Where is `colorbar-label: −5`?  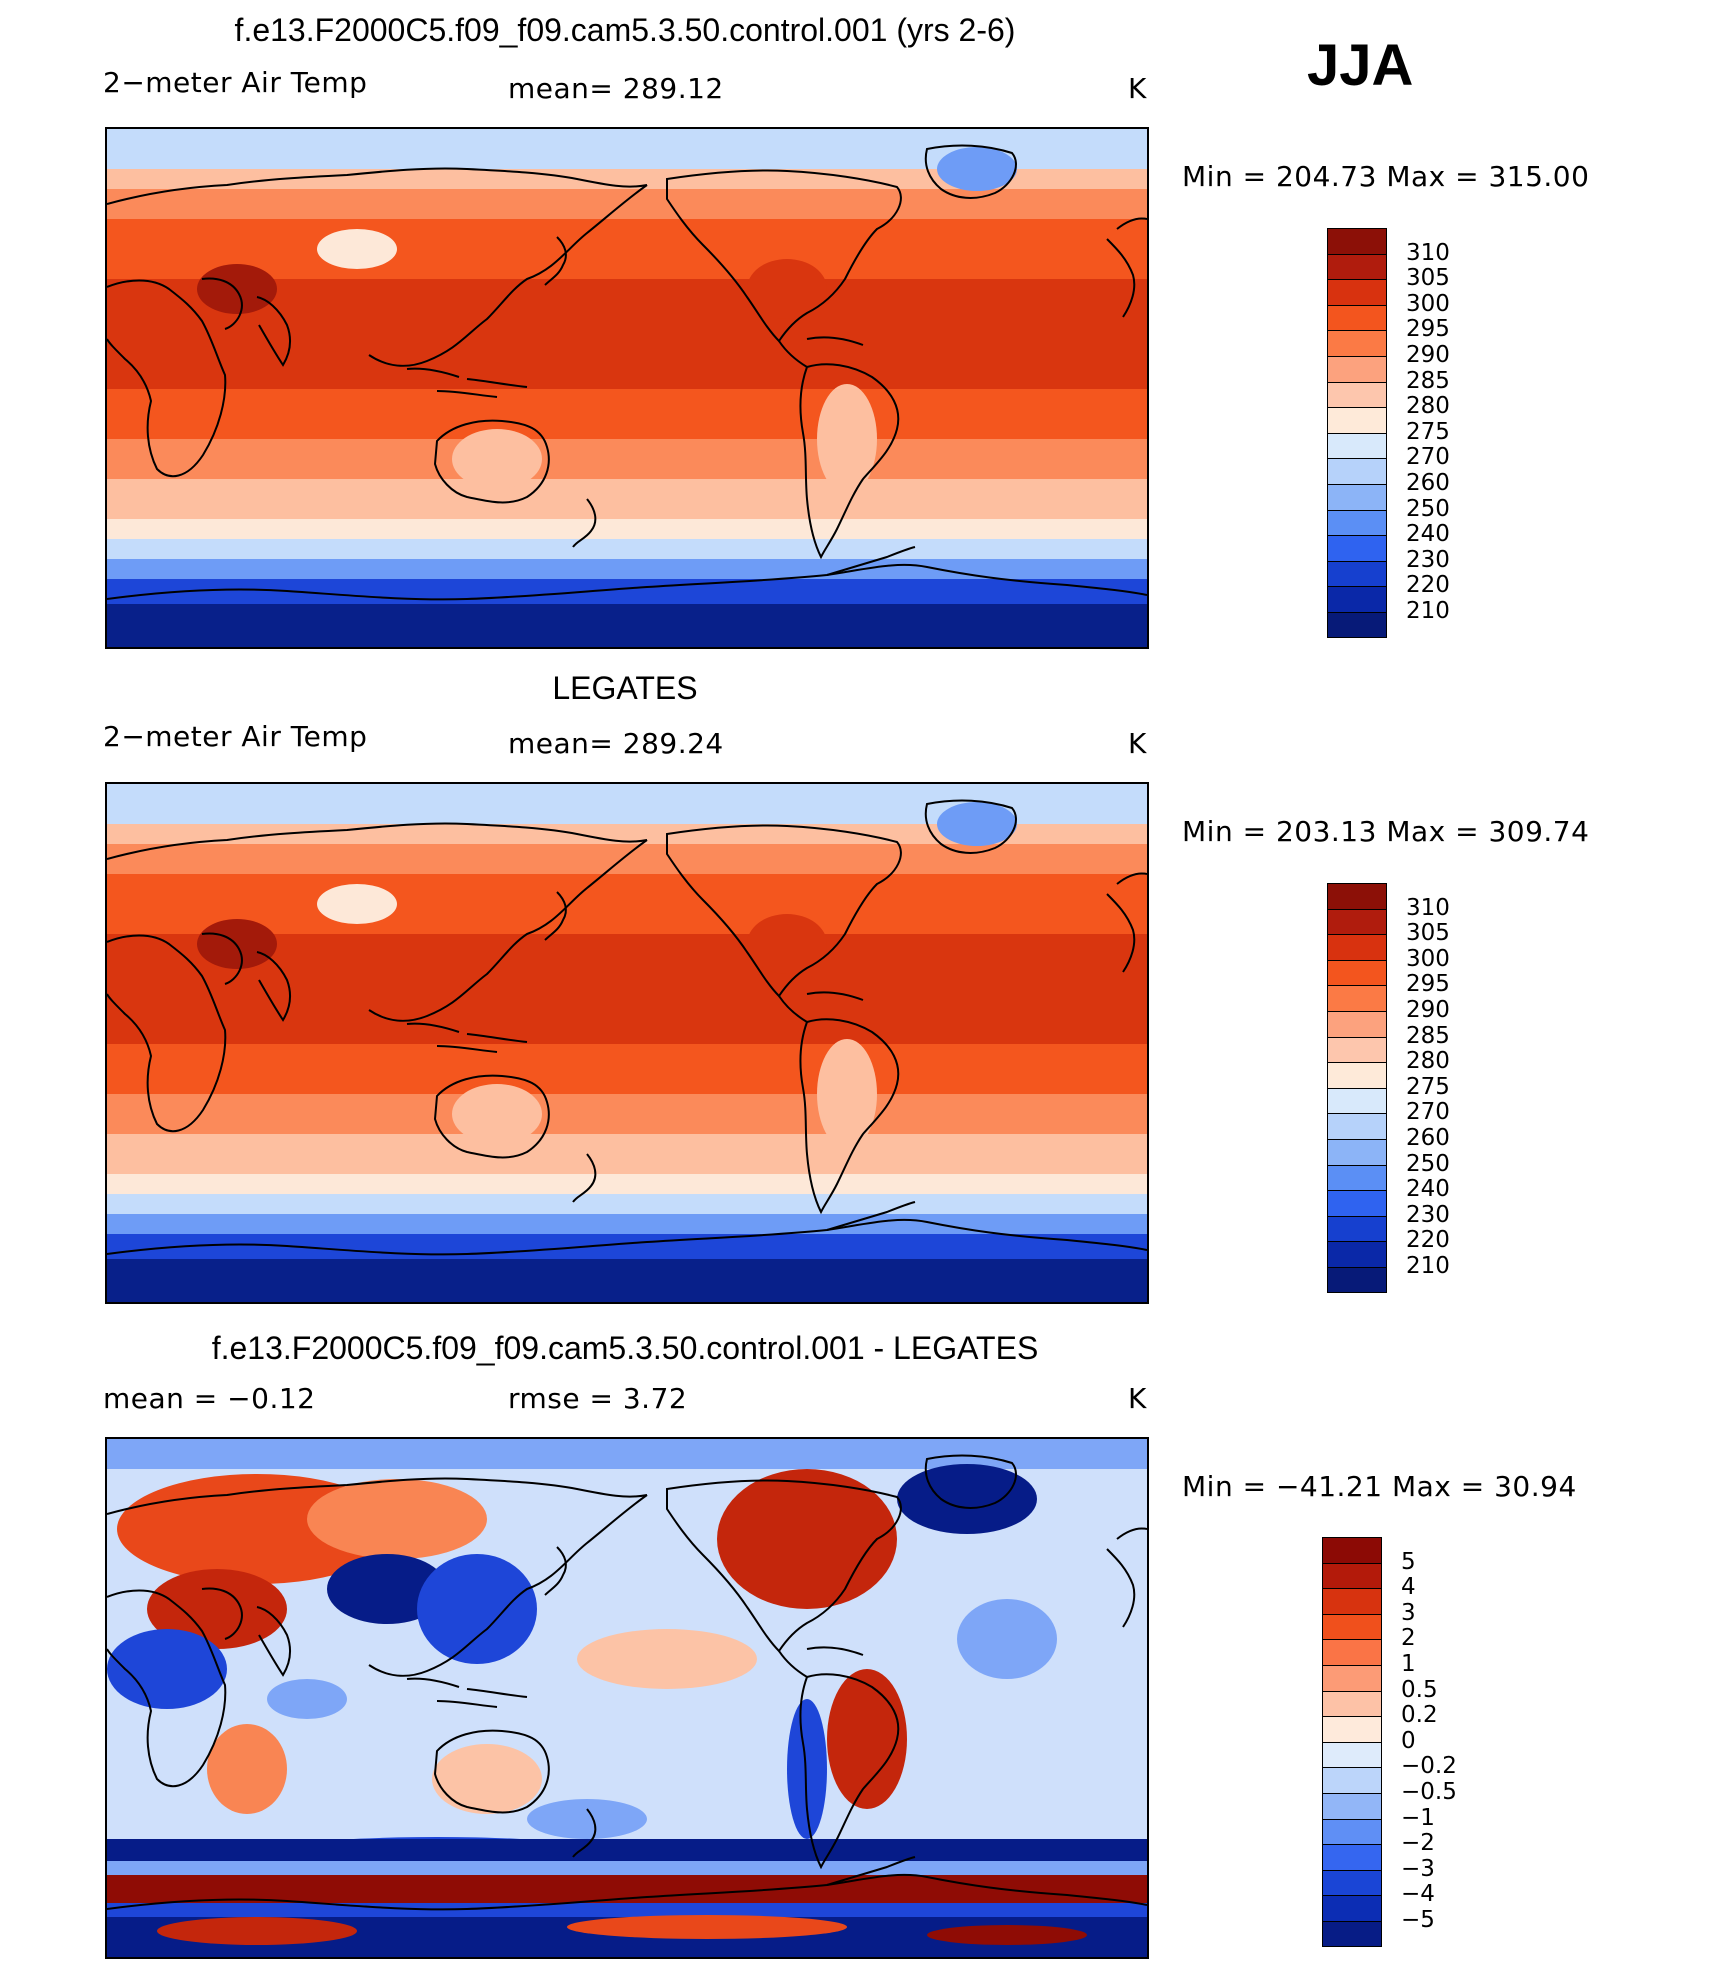
colorbar-label: −5 is located at coordinates (1418, 1920).